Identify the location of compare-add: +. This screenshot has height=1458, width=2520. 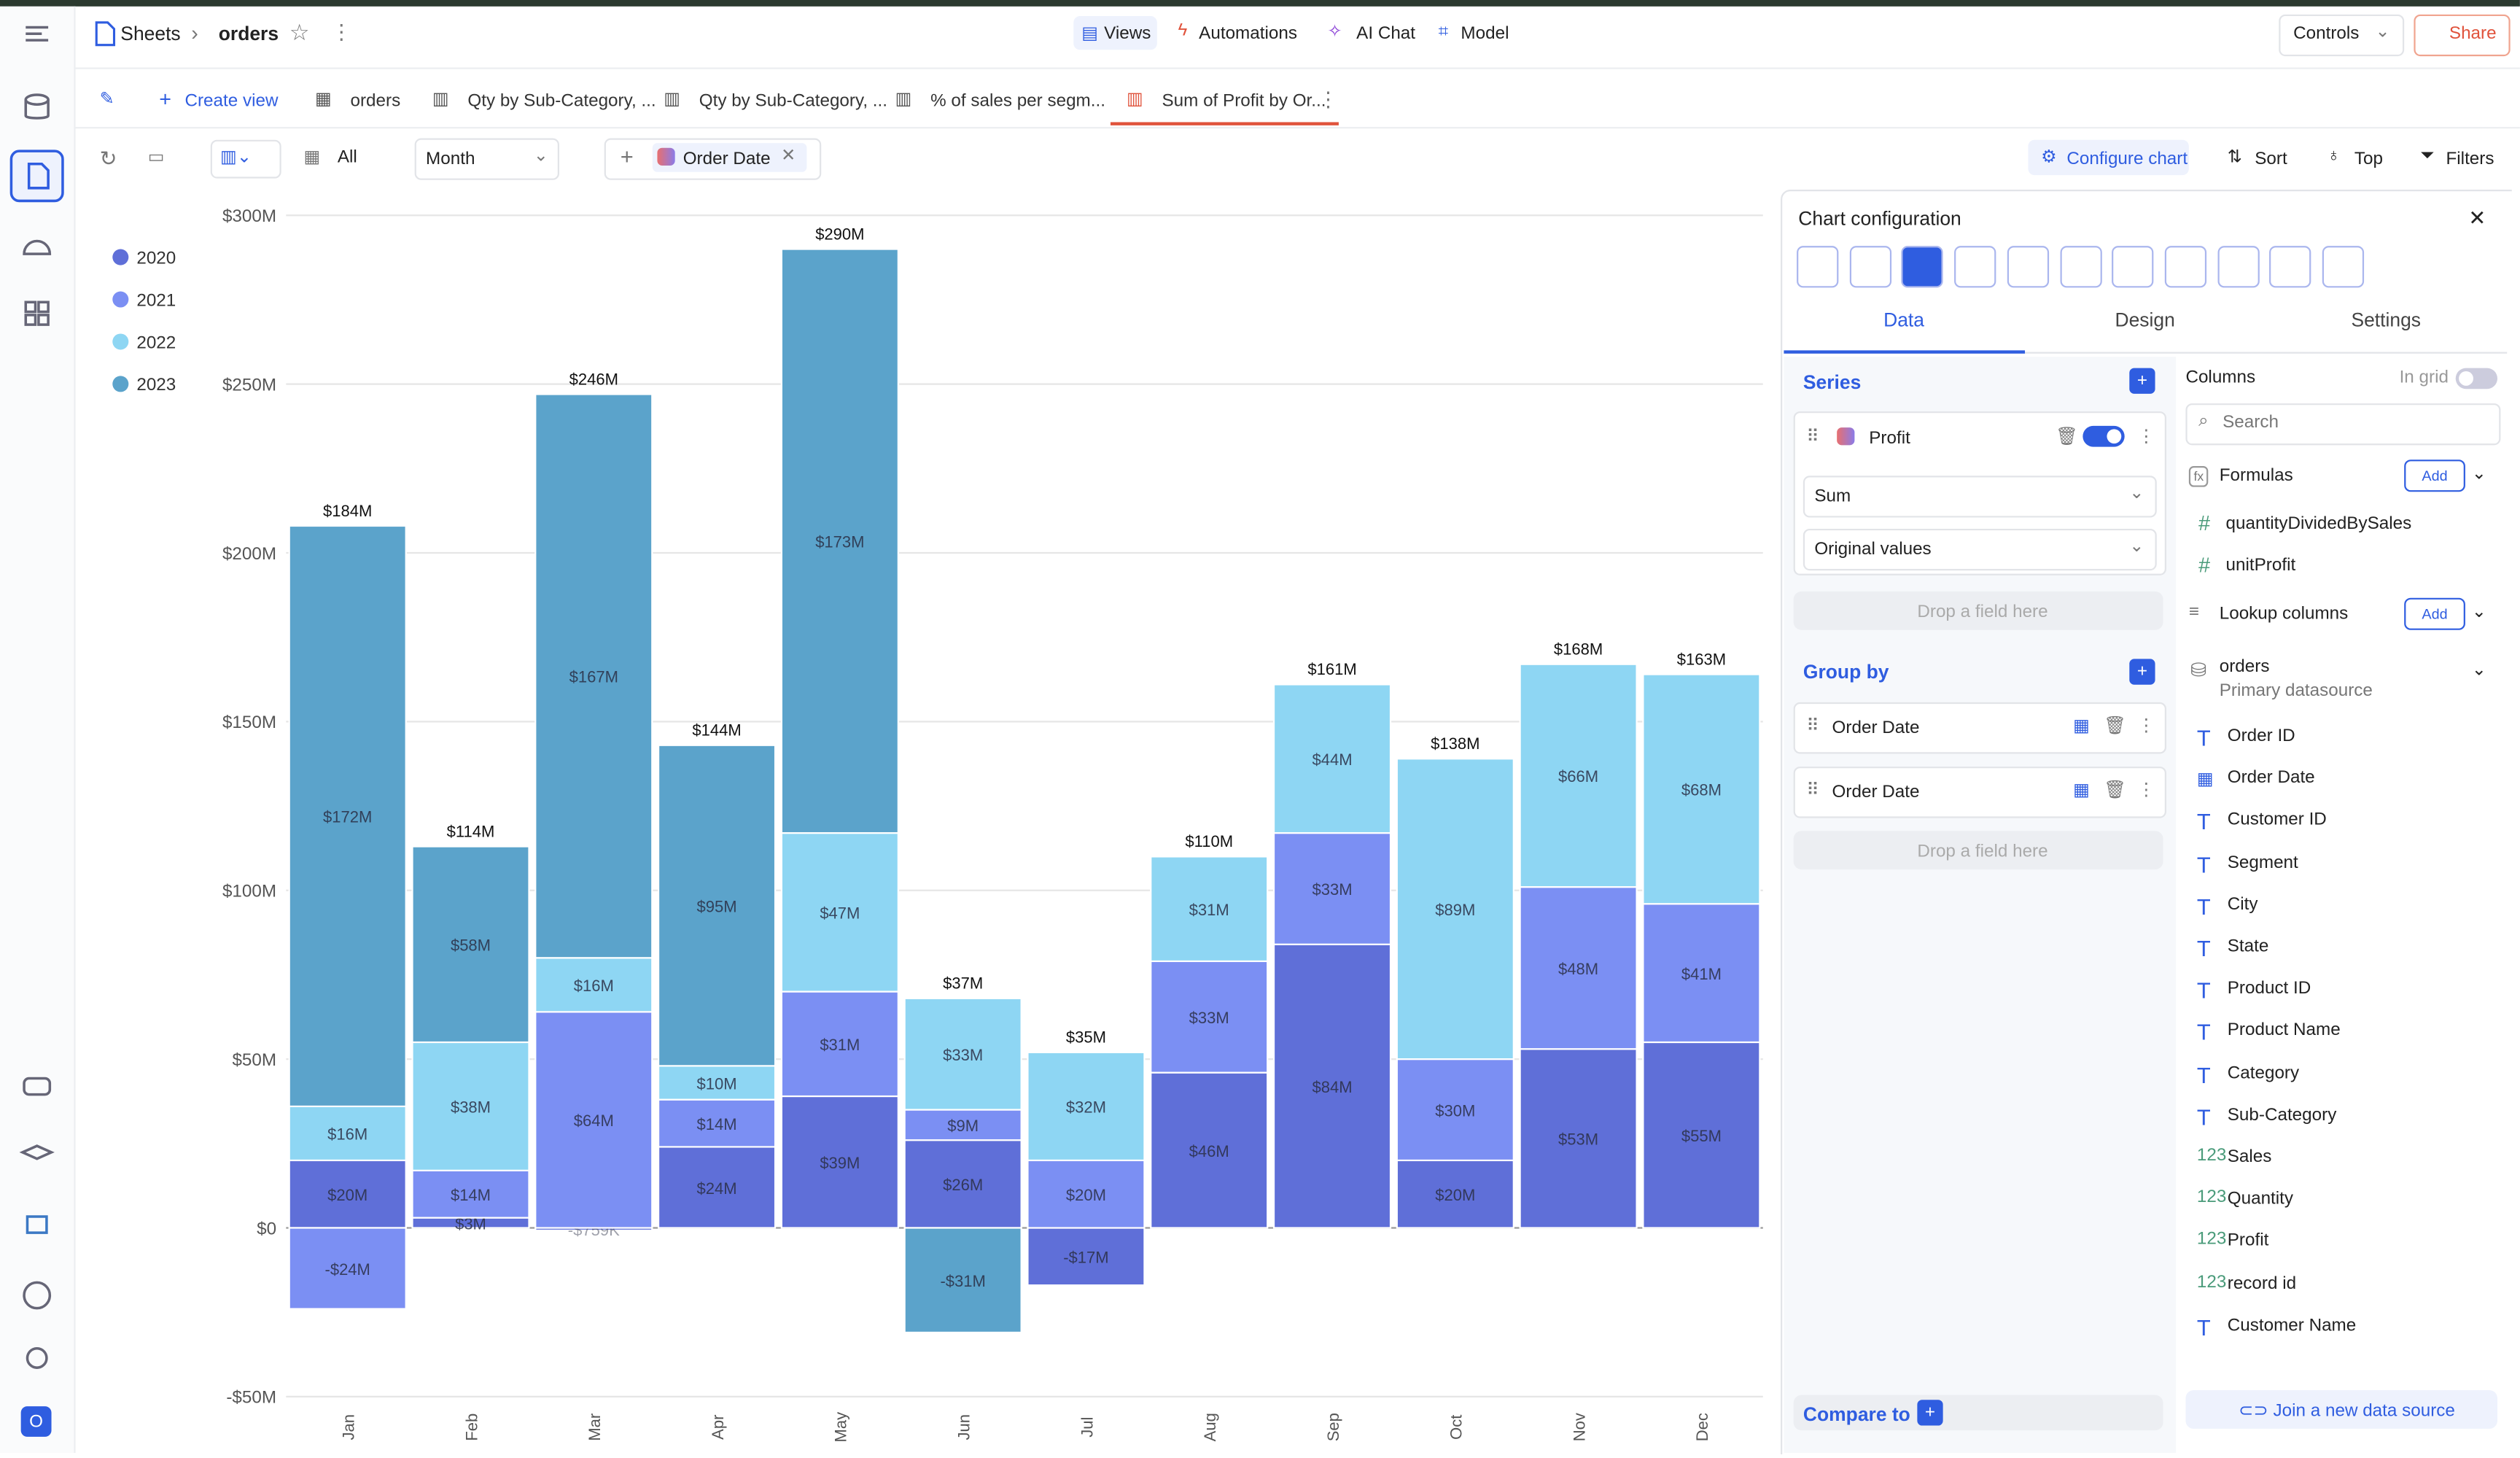
(1930, 1413).